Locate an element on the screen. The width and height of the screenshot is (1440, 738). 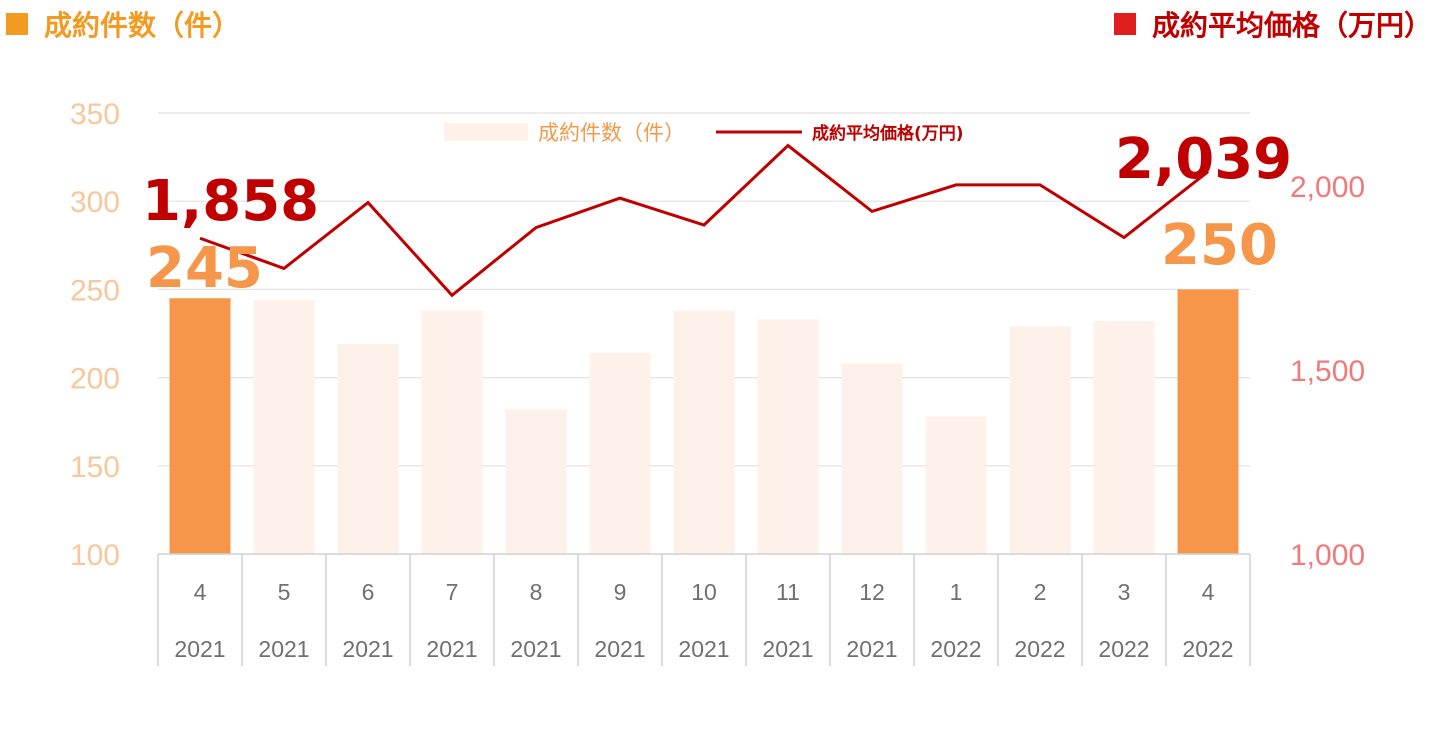
left-tick-label: 150 is located at coordinates (95, 467).